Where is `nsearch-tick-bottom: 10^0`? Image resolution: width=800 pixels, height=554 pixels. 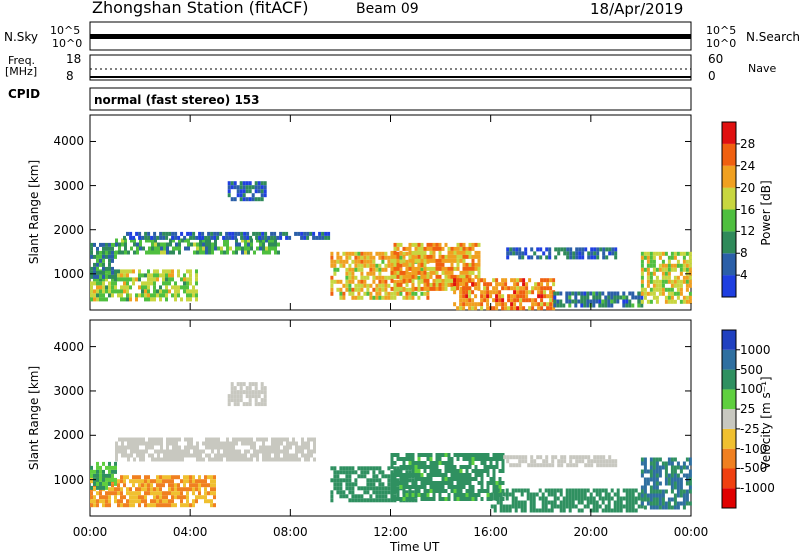
nsearch-tick-bottom: 10^0 is located at coordinates (721, 43).